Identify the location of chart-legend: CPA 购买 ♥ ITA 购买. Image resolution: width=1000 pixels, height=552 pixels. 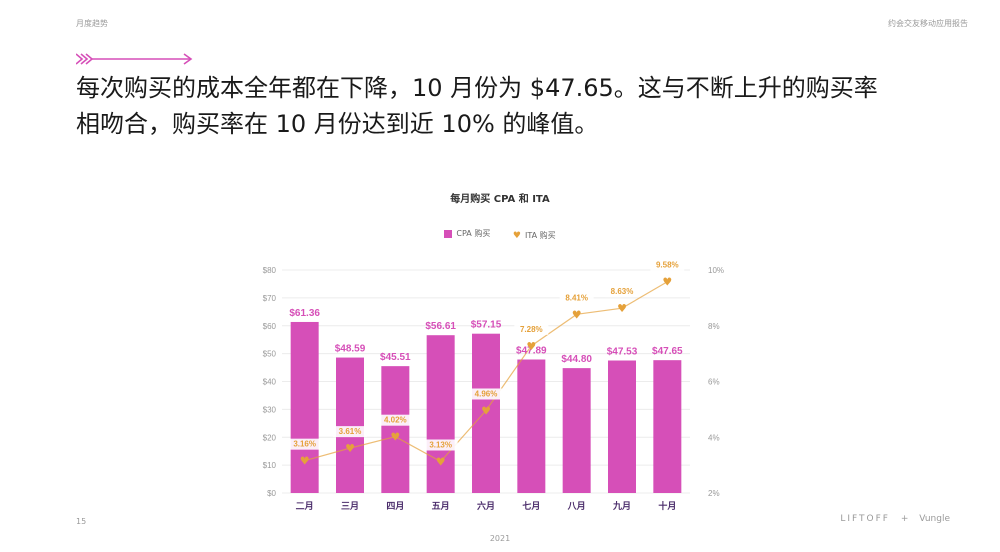
(500, 234).